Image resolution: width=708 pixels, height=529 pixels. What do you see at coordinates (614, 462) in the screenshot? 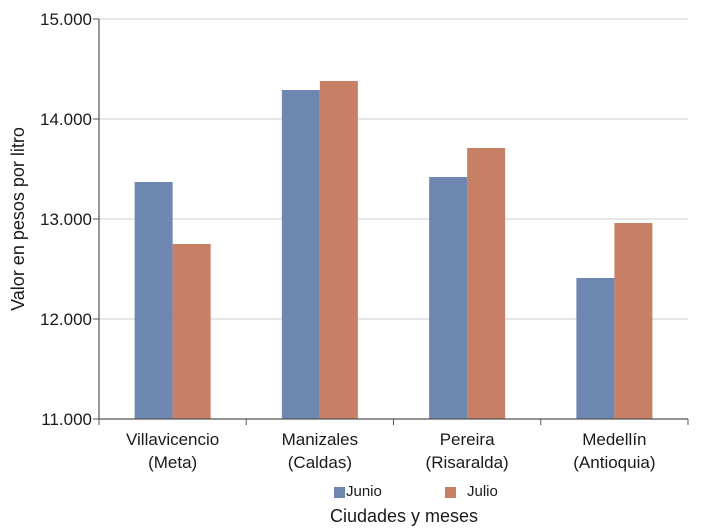
I see `x-category-label: (Antioquia)` at bounding box center [614, 462].